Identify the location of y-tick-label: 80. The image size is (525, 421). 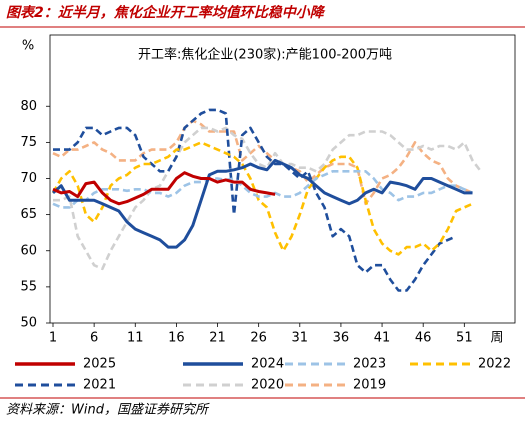
(28, 106).